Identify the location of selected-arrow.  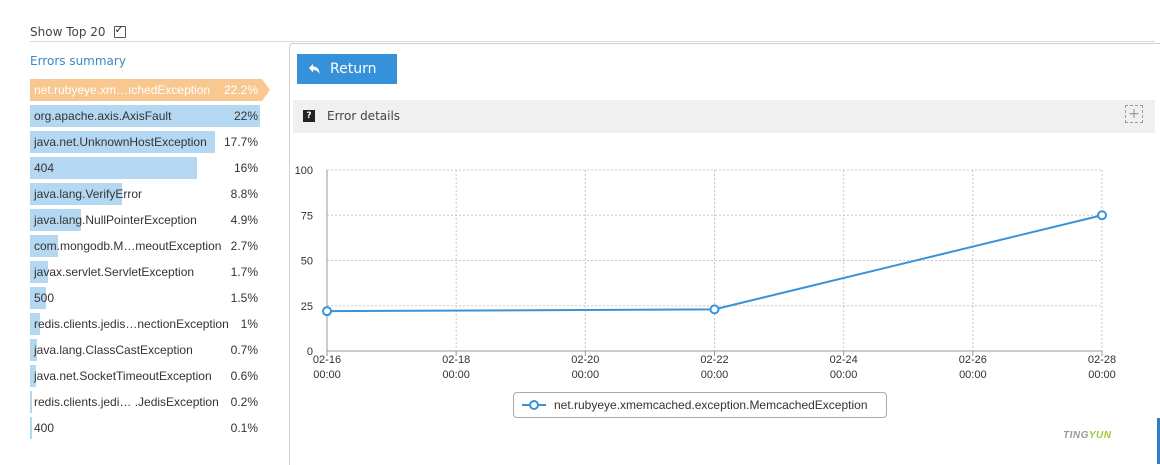
(266, 90).